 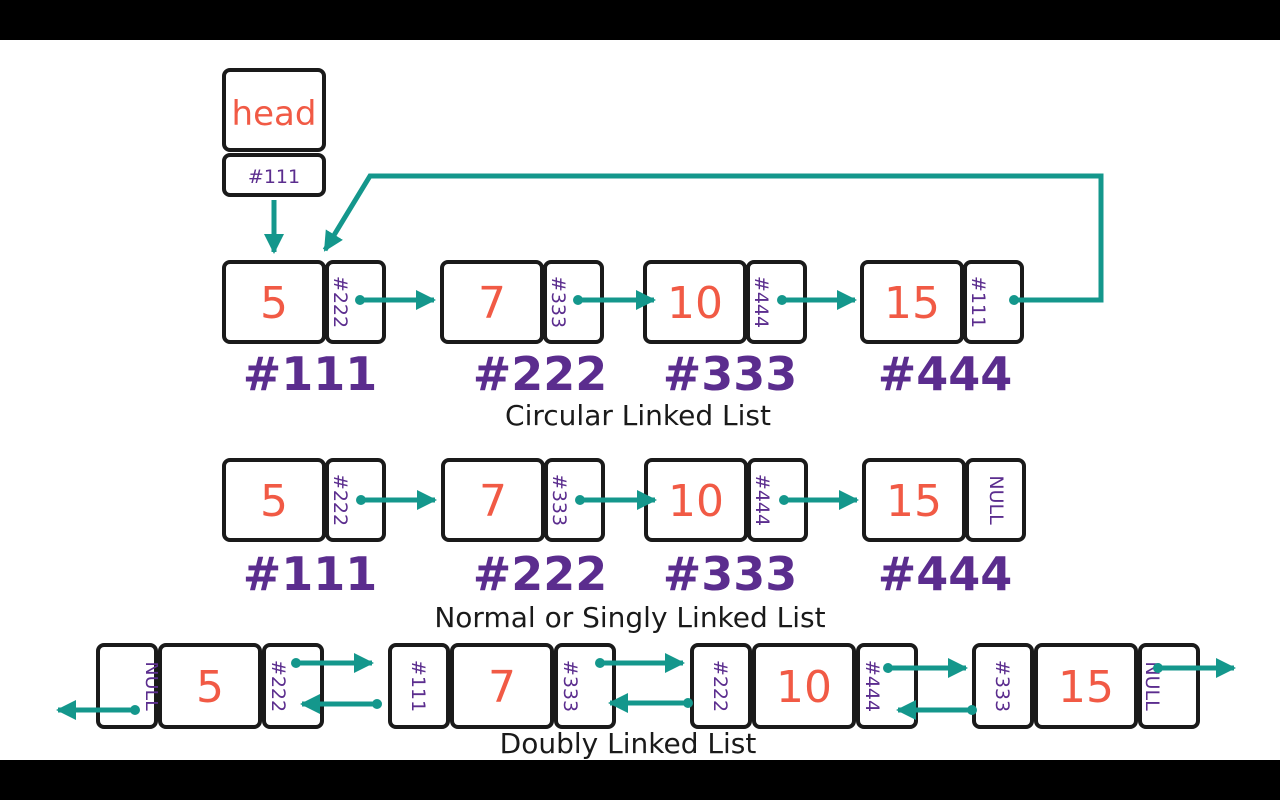 I want to click on singly-node-1-value: 7, so click(x=493, y=501).